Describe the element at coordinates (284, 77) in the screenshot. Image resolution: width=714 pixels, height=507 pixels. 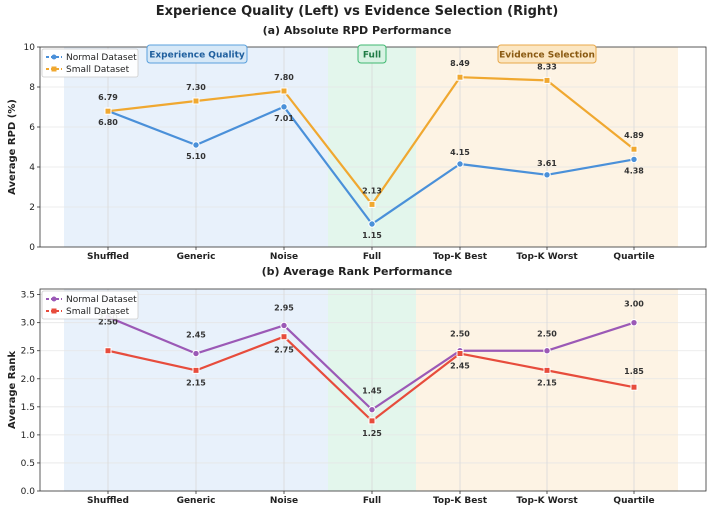
I see `data-label: 7.80` at that location.